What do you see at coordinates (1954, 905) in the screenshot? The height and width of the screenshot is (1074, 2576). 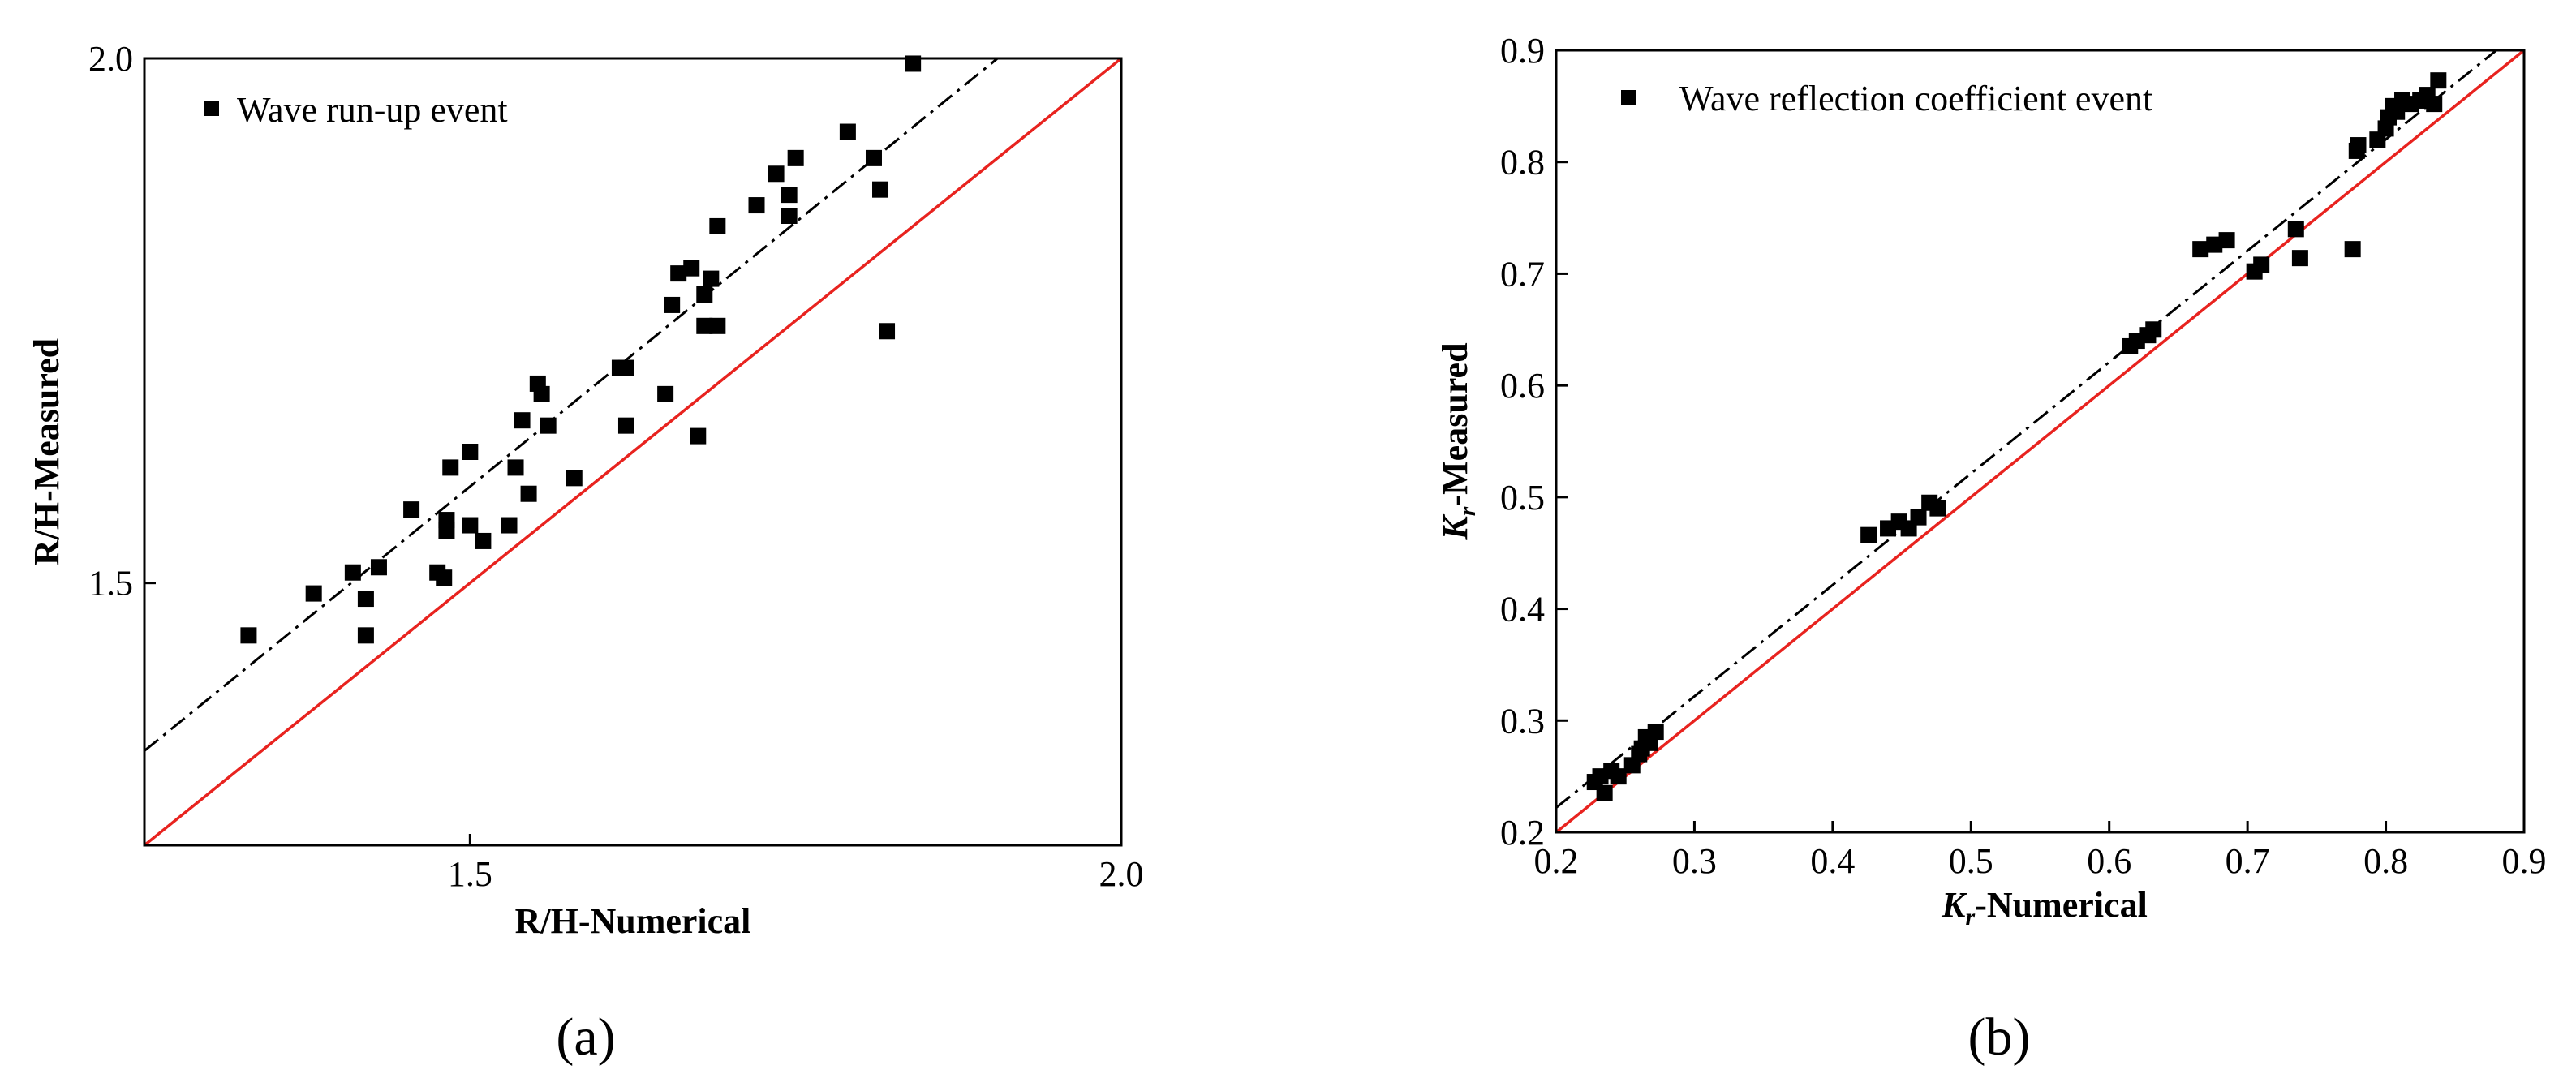 I see `panel-b-x-axis-symbol: K` at bounding box center [1954, 905].